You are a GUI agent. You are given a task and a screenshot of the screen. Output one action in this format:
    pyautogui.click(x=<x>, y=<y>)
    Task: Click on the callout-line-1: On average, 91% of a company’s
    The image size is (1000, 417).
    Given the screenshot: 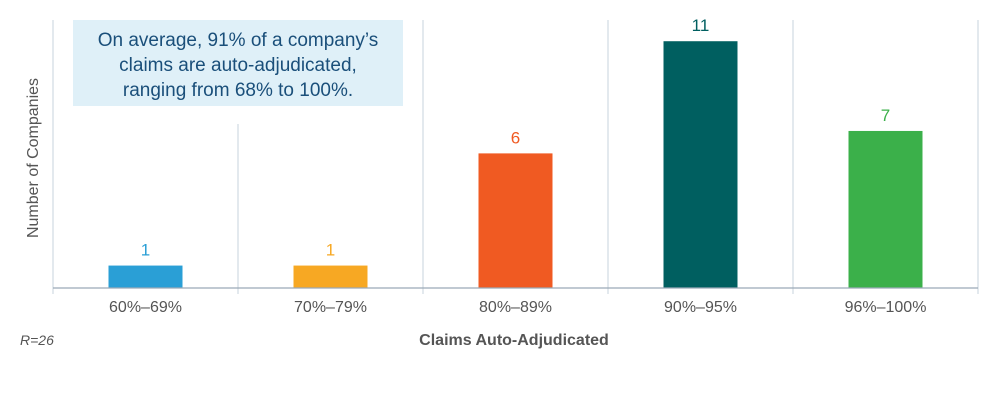 What is the action you would take?
    pyautogui.click(x=238, y=40)
    